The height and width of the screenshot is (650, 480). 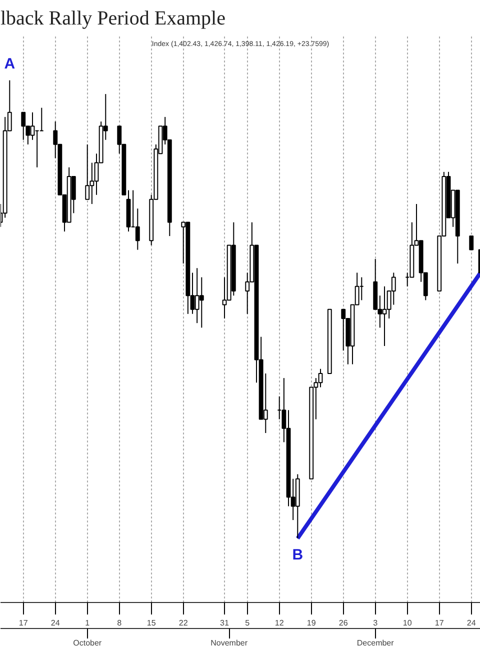 I want to click on x-tick-label: 19, so click(x=311, y=623).